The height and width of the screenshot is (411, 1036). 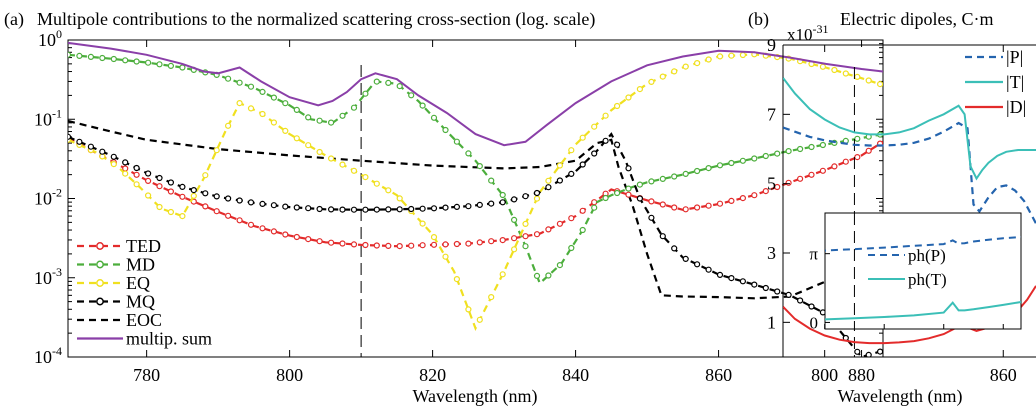 What do you see at coordinates (758, 19) in the screenshot?
I see `panel-b-label: (b)` at bounding box center [758, 19].